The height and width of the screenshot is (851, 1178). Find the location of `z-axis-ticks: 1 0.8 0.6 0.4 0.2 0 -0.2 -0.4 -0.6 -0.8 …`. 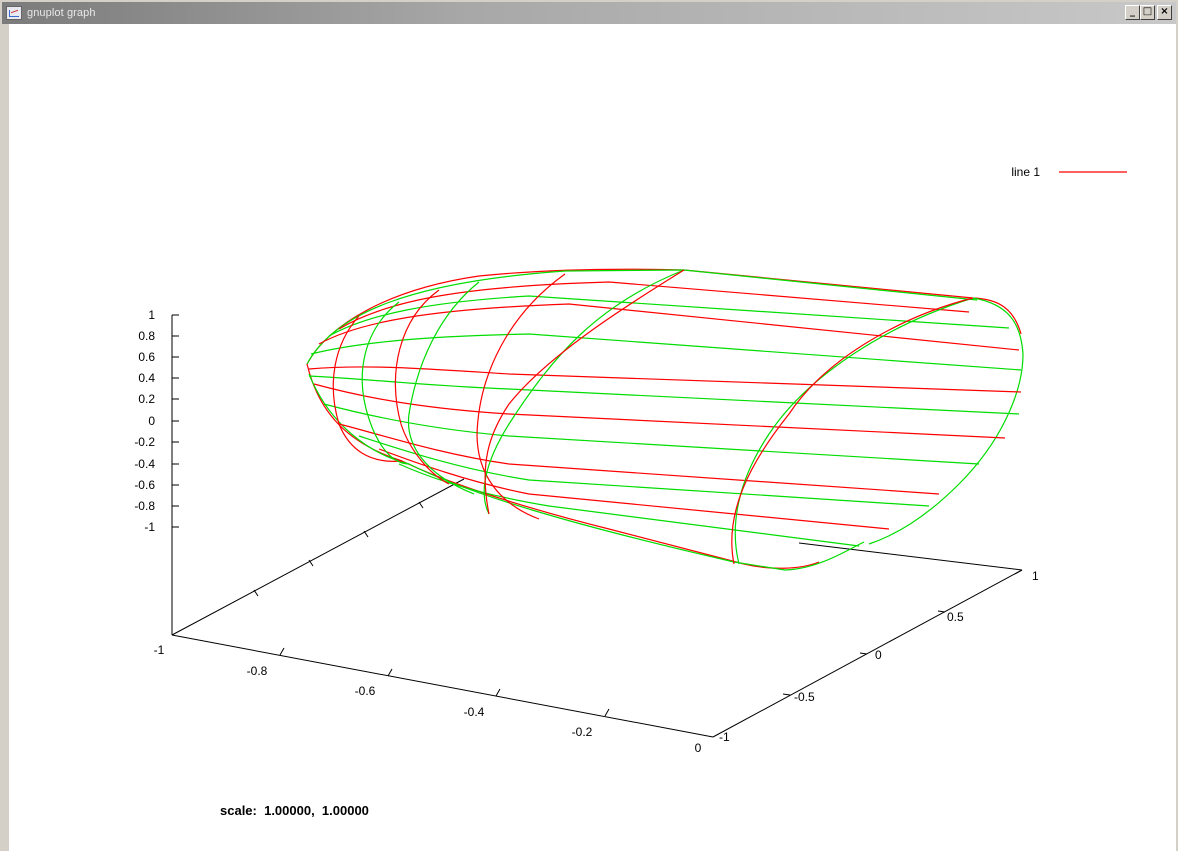

z-axis-ticks: 1 0.8 0.6 0.4 0.2 0 -0.2 -0.4 -0.6 -0.8 … is located at coordinates (156, 421).